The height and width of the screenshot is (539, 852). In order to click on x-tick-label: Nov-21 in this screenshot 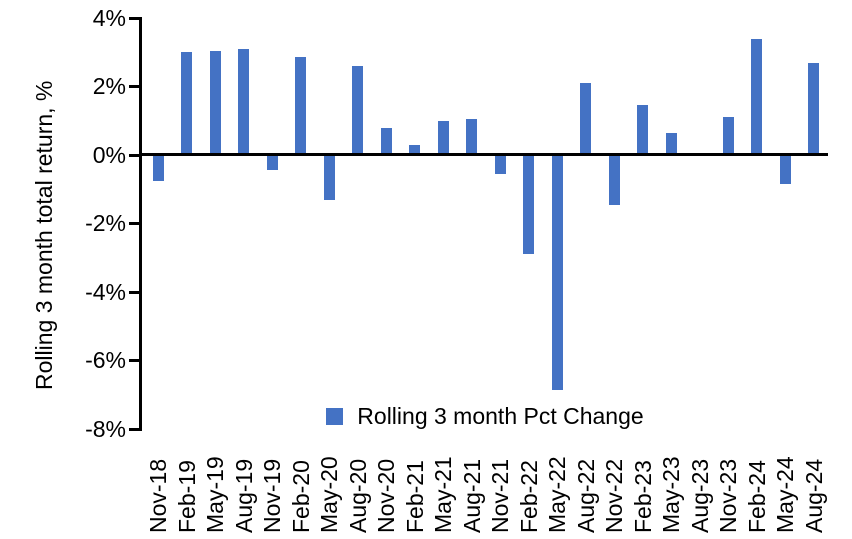, I will do `click(500, 495)`.